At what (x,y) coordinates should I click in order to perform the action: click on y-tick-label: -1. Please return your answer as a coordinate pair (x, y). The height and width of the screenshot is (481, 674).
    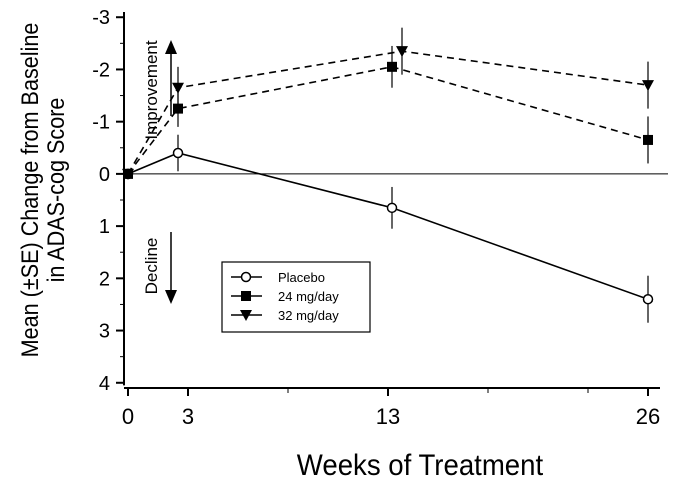
    Looking at the image, I should click on (101, 123).